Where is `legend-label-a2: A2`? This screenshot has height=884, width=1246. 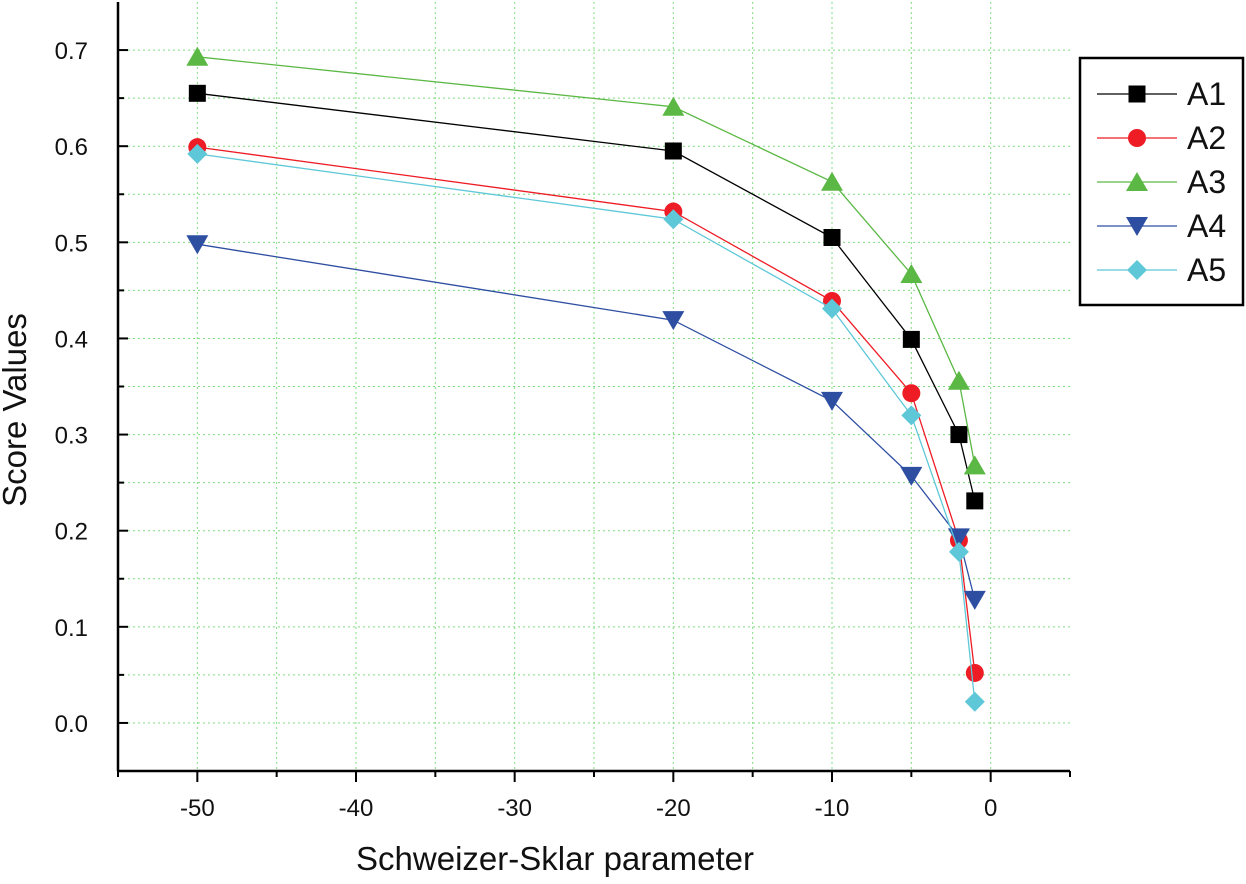
legend-label-a2: A2 is located at coordinates (1206, 138).